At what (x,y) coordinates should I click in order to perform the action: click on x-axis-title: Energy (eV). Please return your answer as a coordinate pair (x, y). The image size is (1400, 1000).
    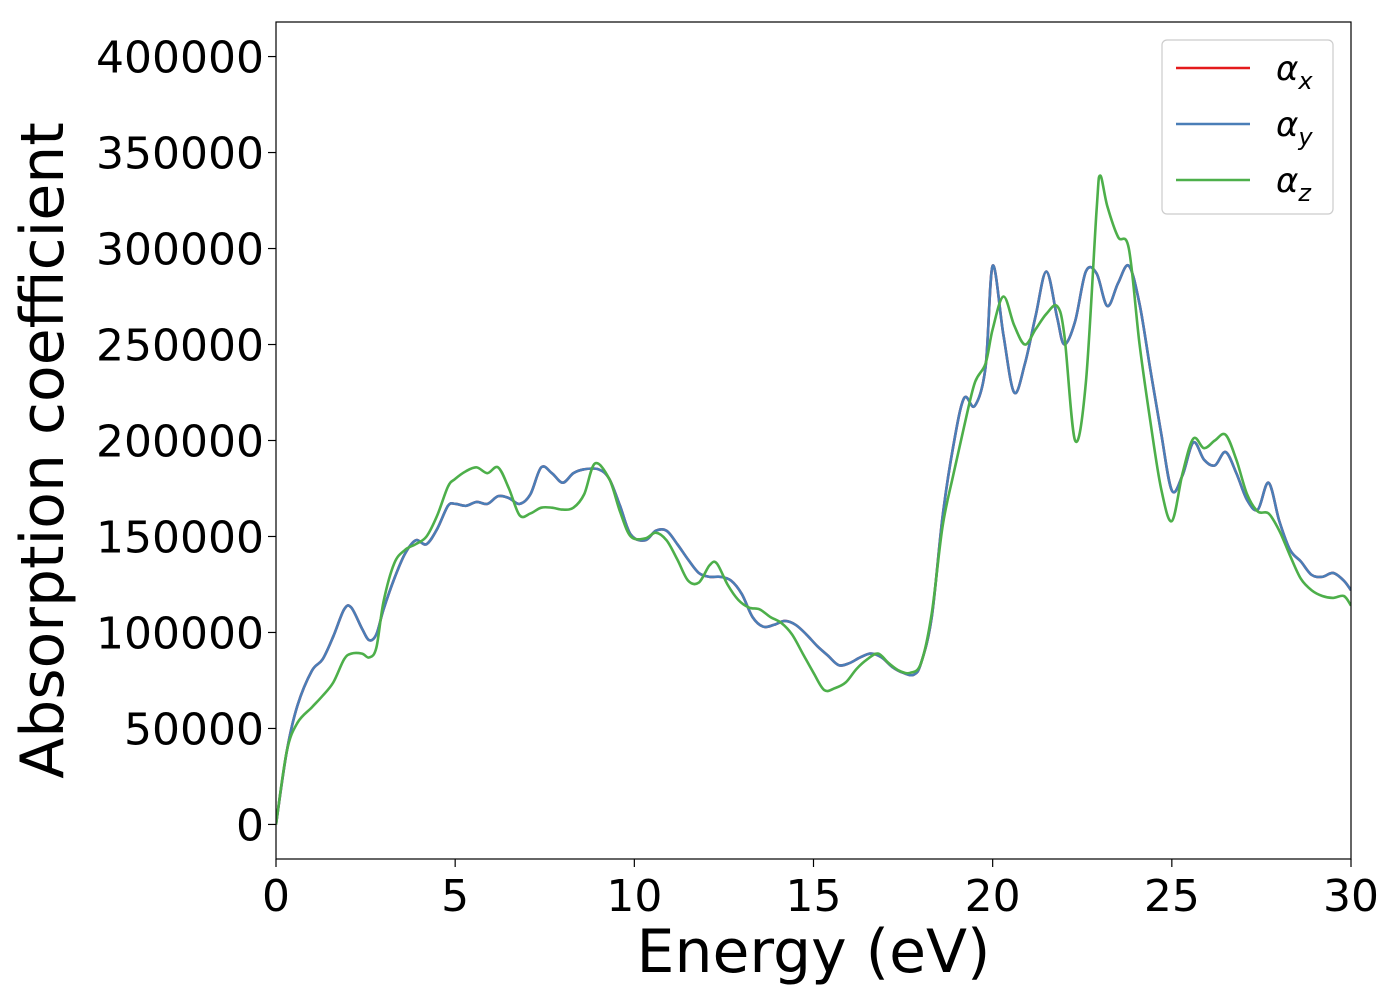
    Looking at the image, I should click on (814, 952).